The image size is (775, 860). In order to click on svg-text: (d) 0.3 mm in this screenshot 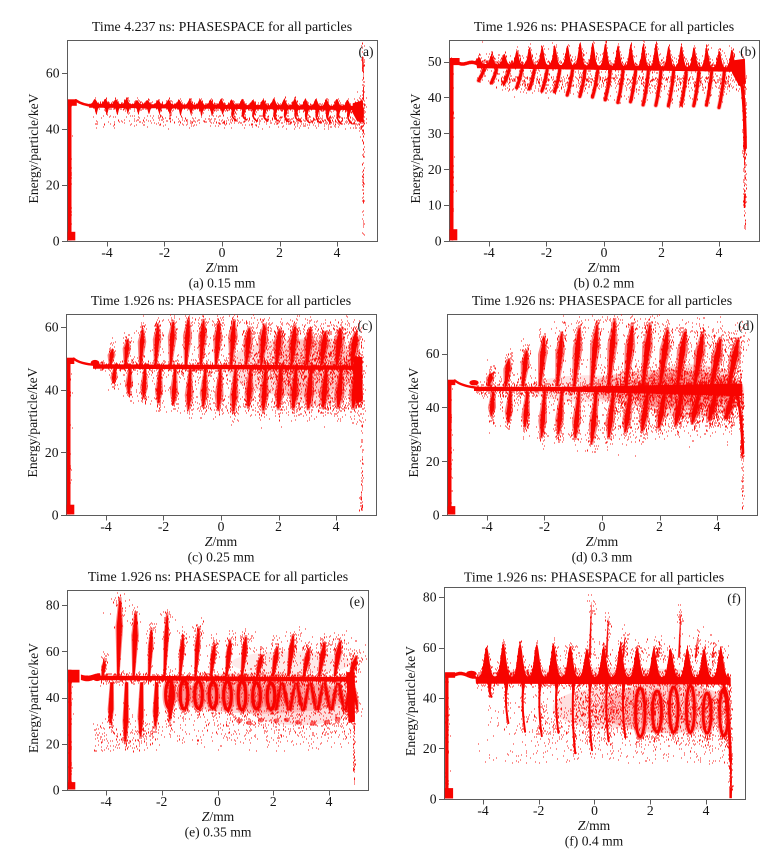, I will do `click(602, 558)`.